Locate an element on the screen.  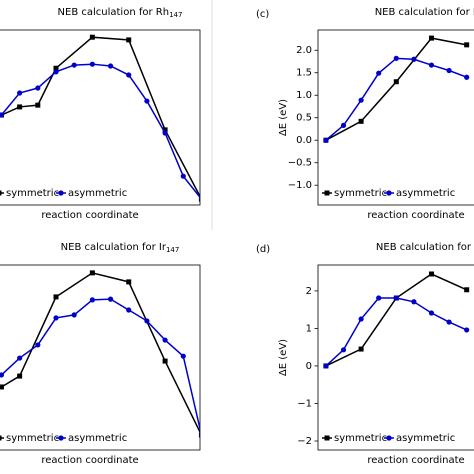
y-tick-label: −2 is located at coordinates (304, 441).